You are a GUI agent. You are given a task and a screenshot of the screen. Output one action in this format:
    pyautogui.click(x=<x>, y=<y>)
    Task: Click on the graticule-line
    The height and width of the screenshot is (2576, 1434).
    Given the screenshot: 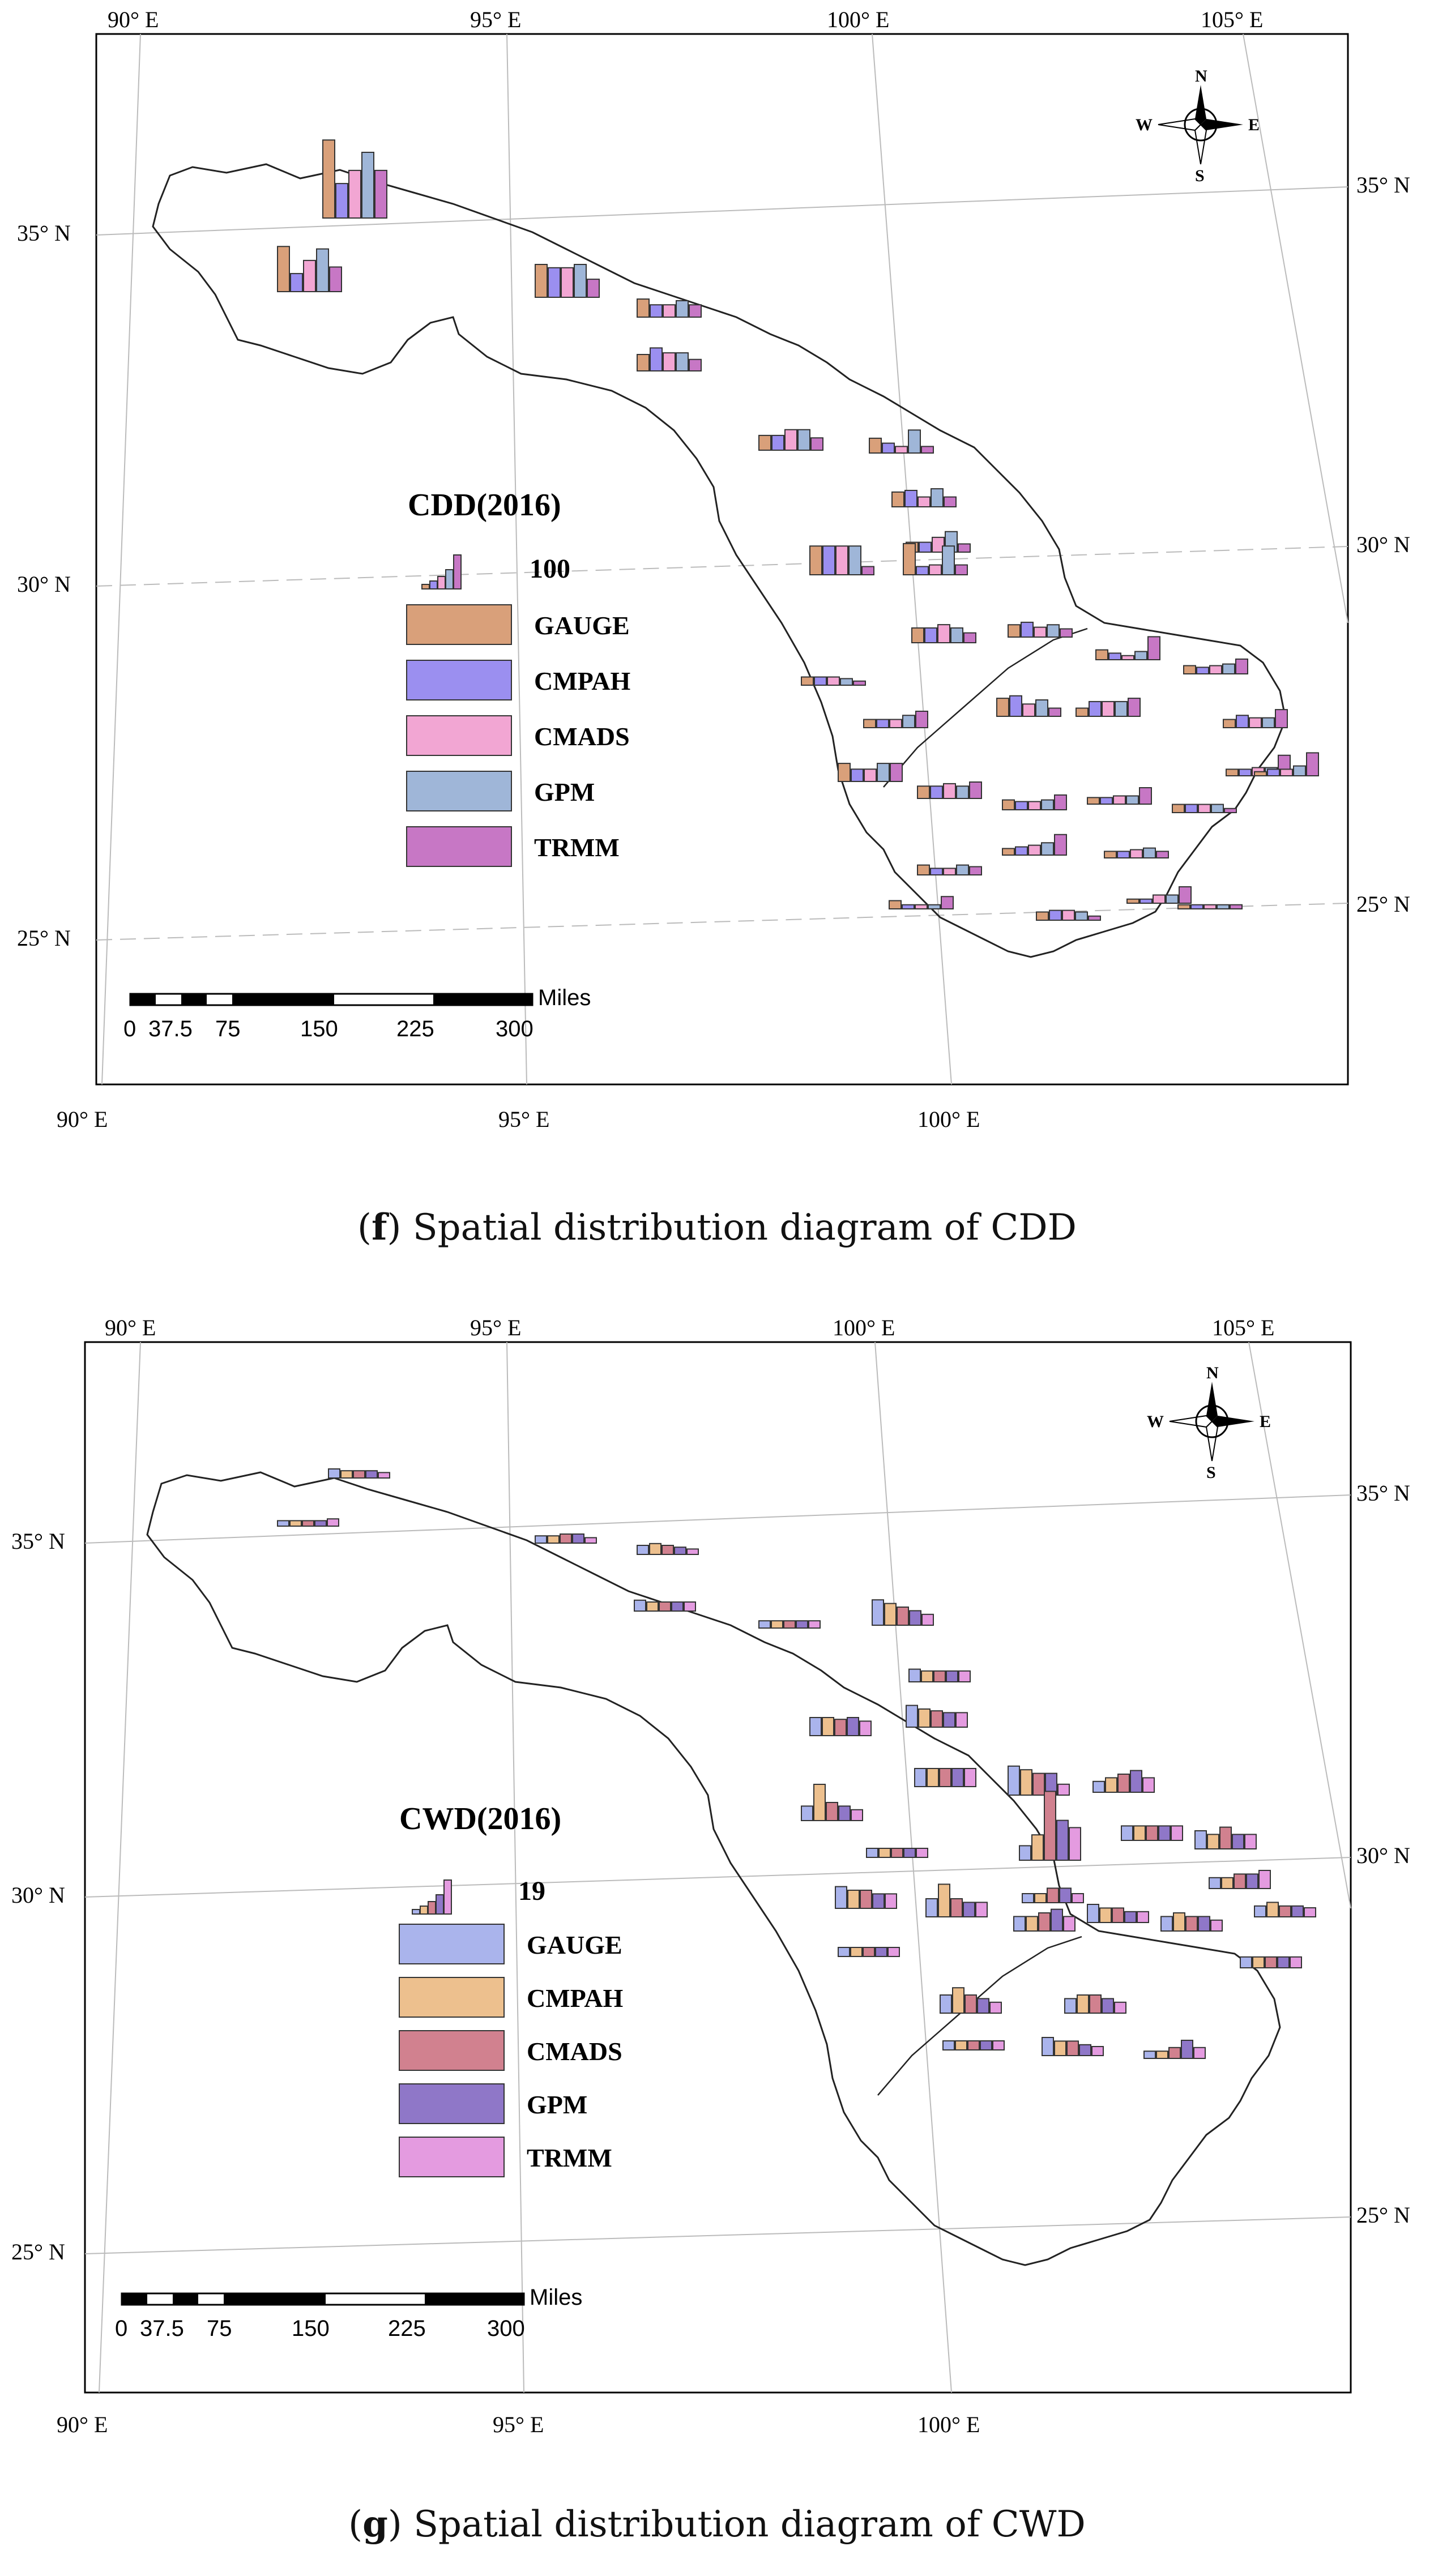 What is the action you would take?
    pyautogui.click(x=722, y=211)
    